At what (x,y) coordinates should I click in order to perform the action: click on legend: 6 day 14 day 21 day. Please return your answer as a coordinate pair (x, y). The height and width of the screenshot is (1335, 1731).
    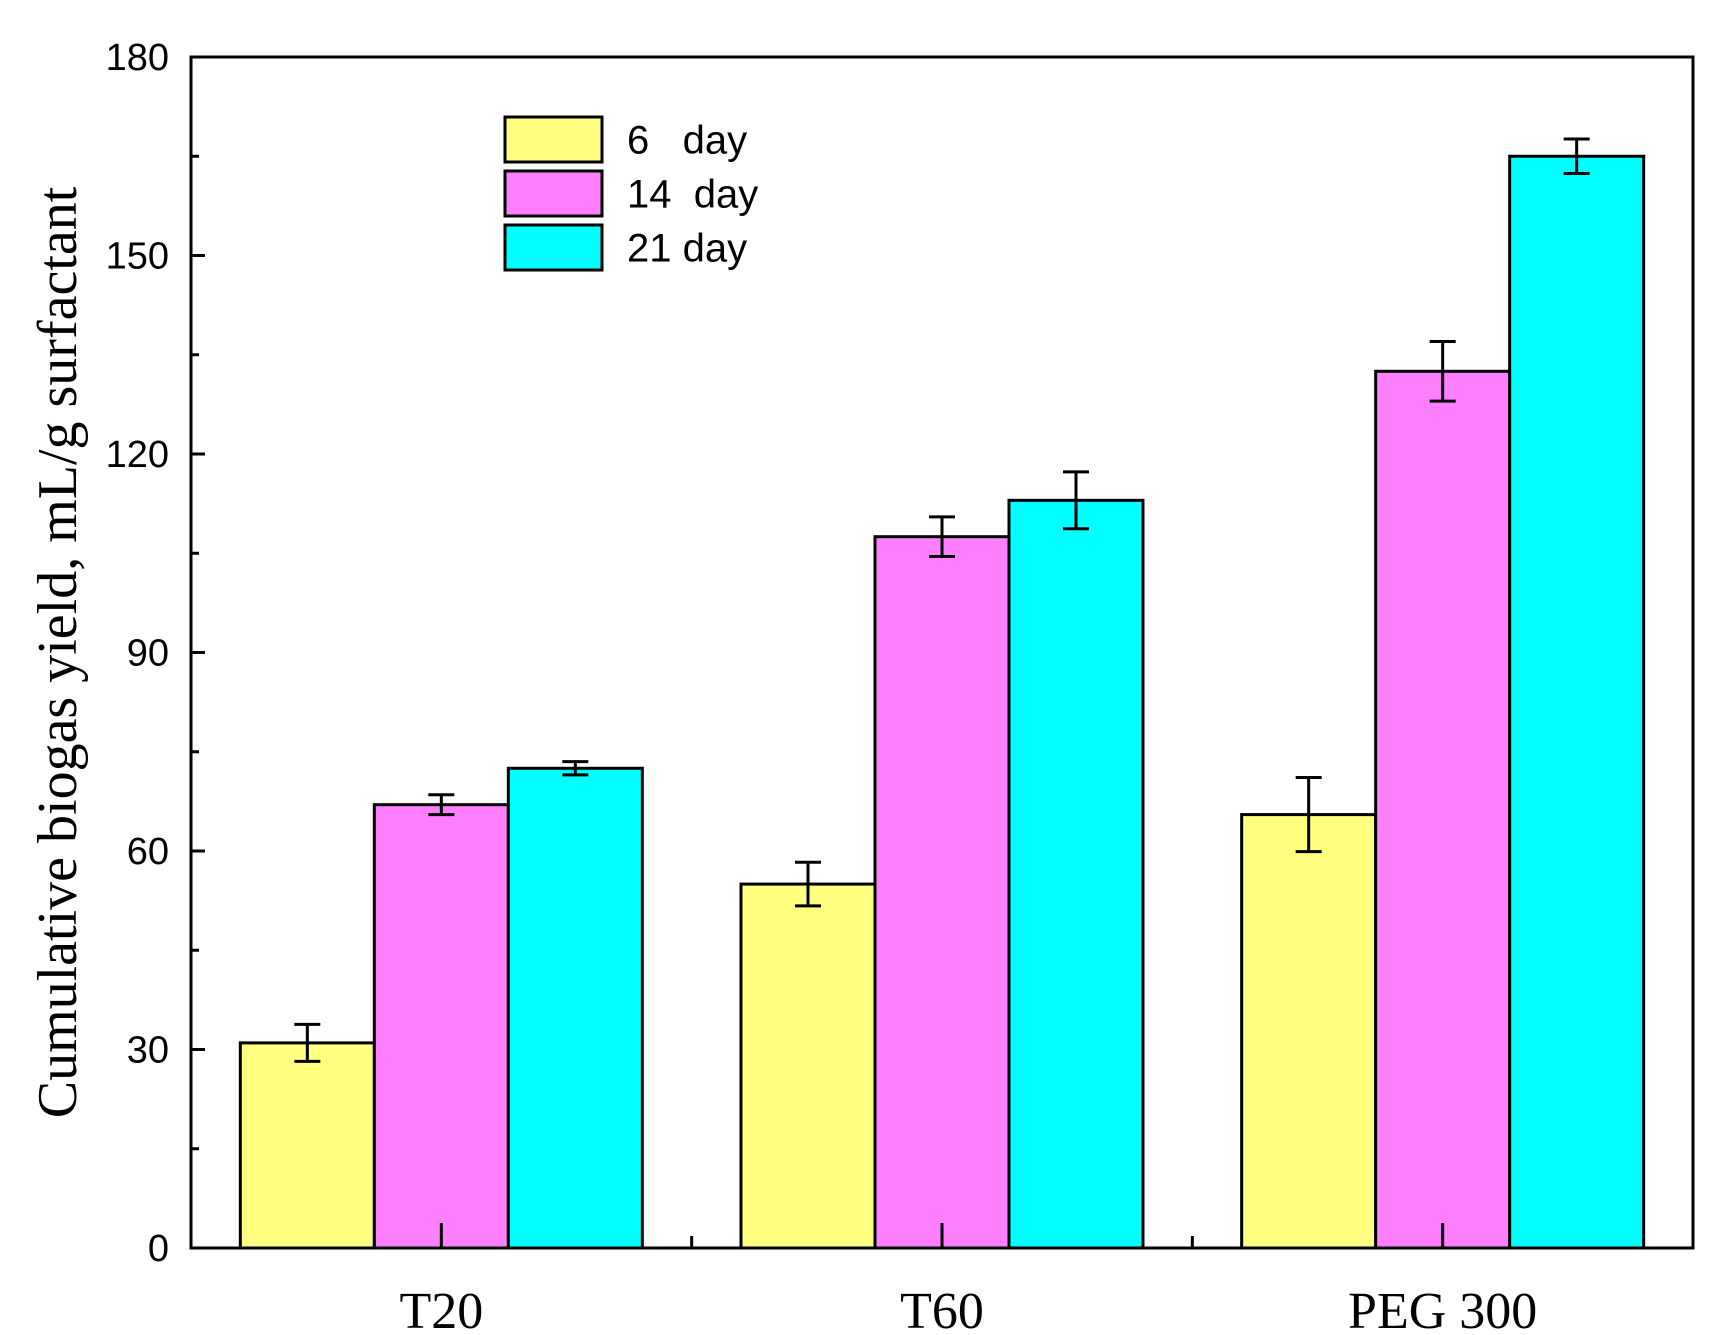
    Looking at the image, I should click on (630, 193).